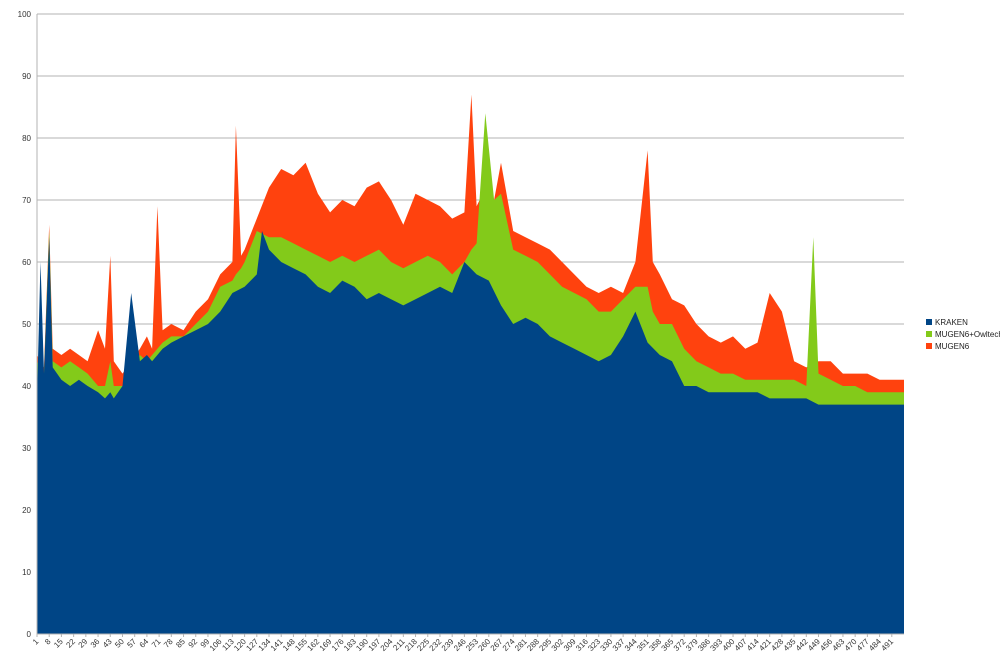 Image resolution: width=1000 pixels, height=666 pixels. I want to click on y-tick-label: 70, so click(26, 200).